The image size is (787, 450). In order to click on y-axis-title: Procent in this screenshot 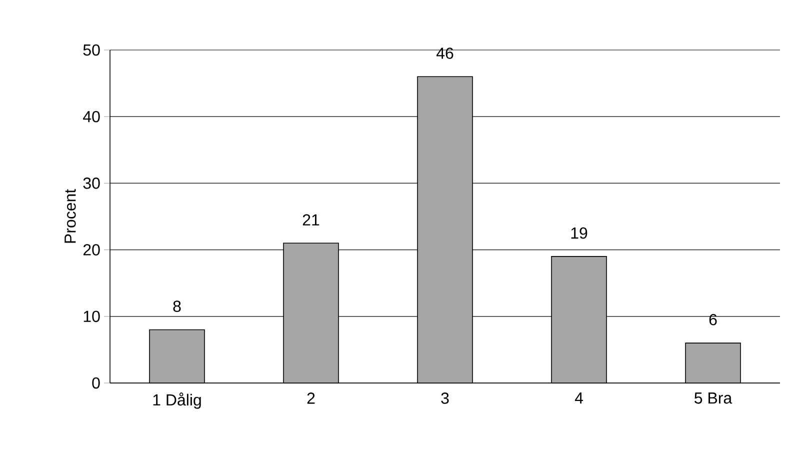, I will do `click(70, 216)`.